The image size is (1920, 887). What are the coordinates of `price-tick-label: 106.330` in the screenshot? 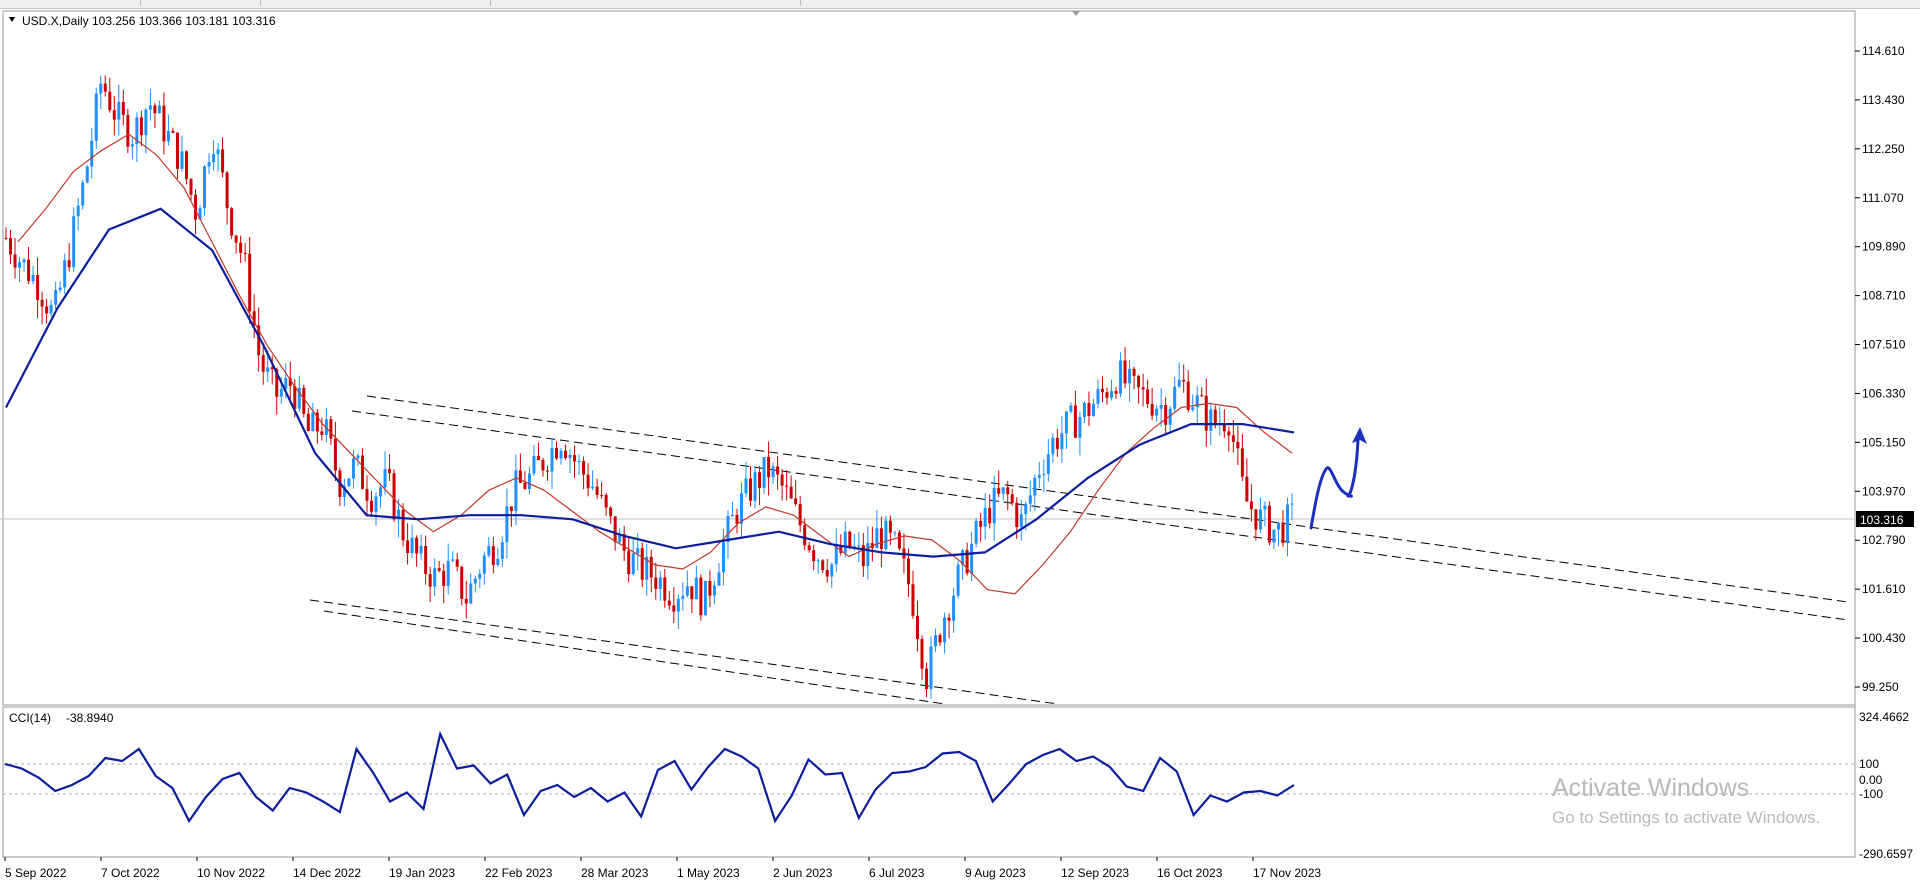 It's located at (1884, 393).